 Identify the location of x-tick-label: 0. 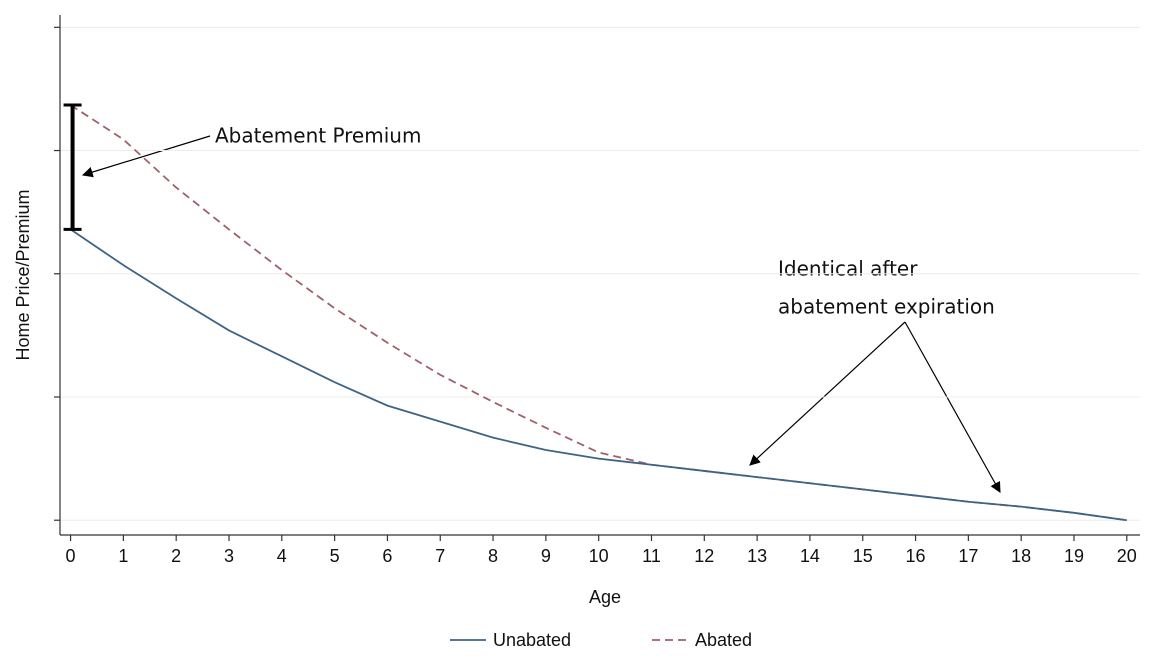
(71, 556).